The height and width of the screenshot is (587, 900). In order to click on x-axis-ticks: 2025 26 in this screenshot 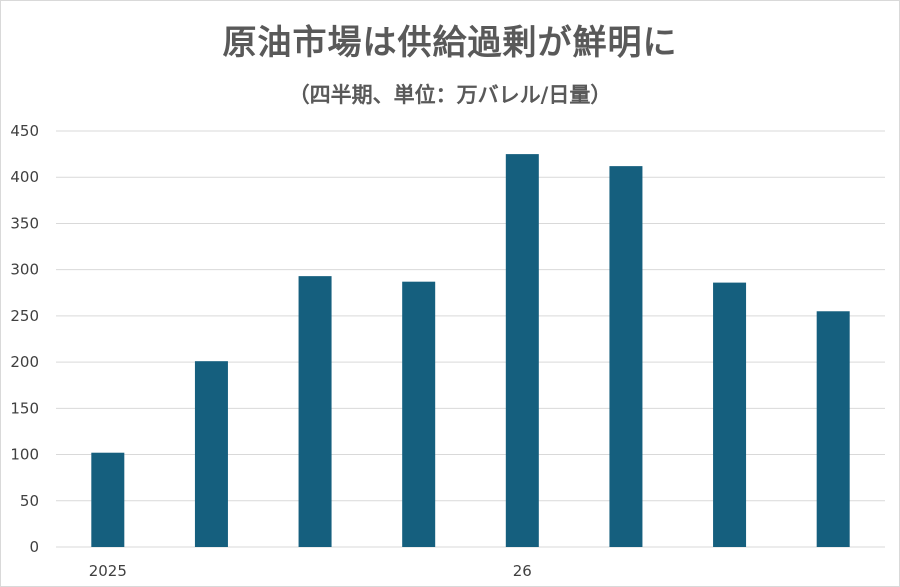, I will do `click(310, 571)`.